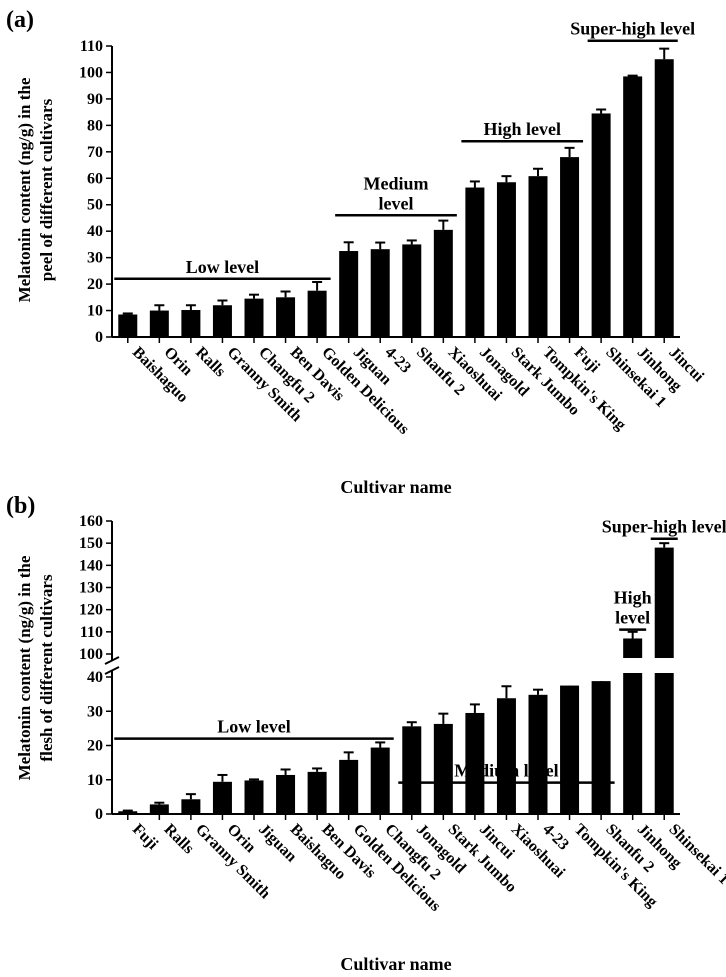 This screenshot has width=726, height=977. I want to click on panel-b-group-label: Low level, so click(254, 727).